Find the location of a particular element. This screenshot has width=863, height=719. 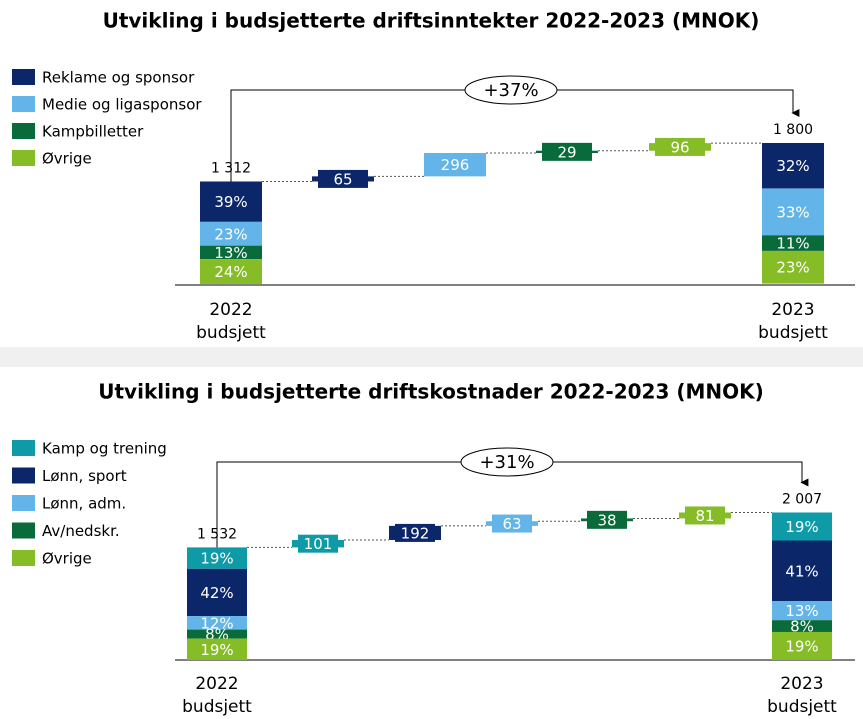

segment-label: 39% is located at coordinates (230, 202).